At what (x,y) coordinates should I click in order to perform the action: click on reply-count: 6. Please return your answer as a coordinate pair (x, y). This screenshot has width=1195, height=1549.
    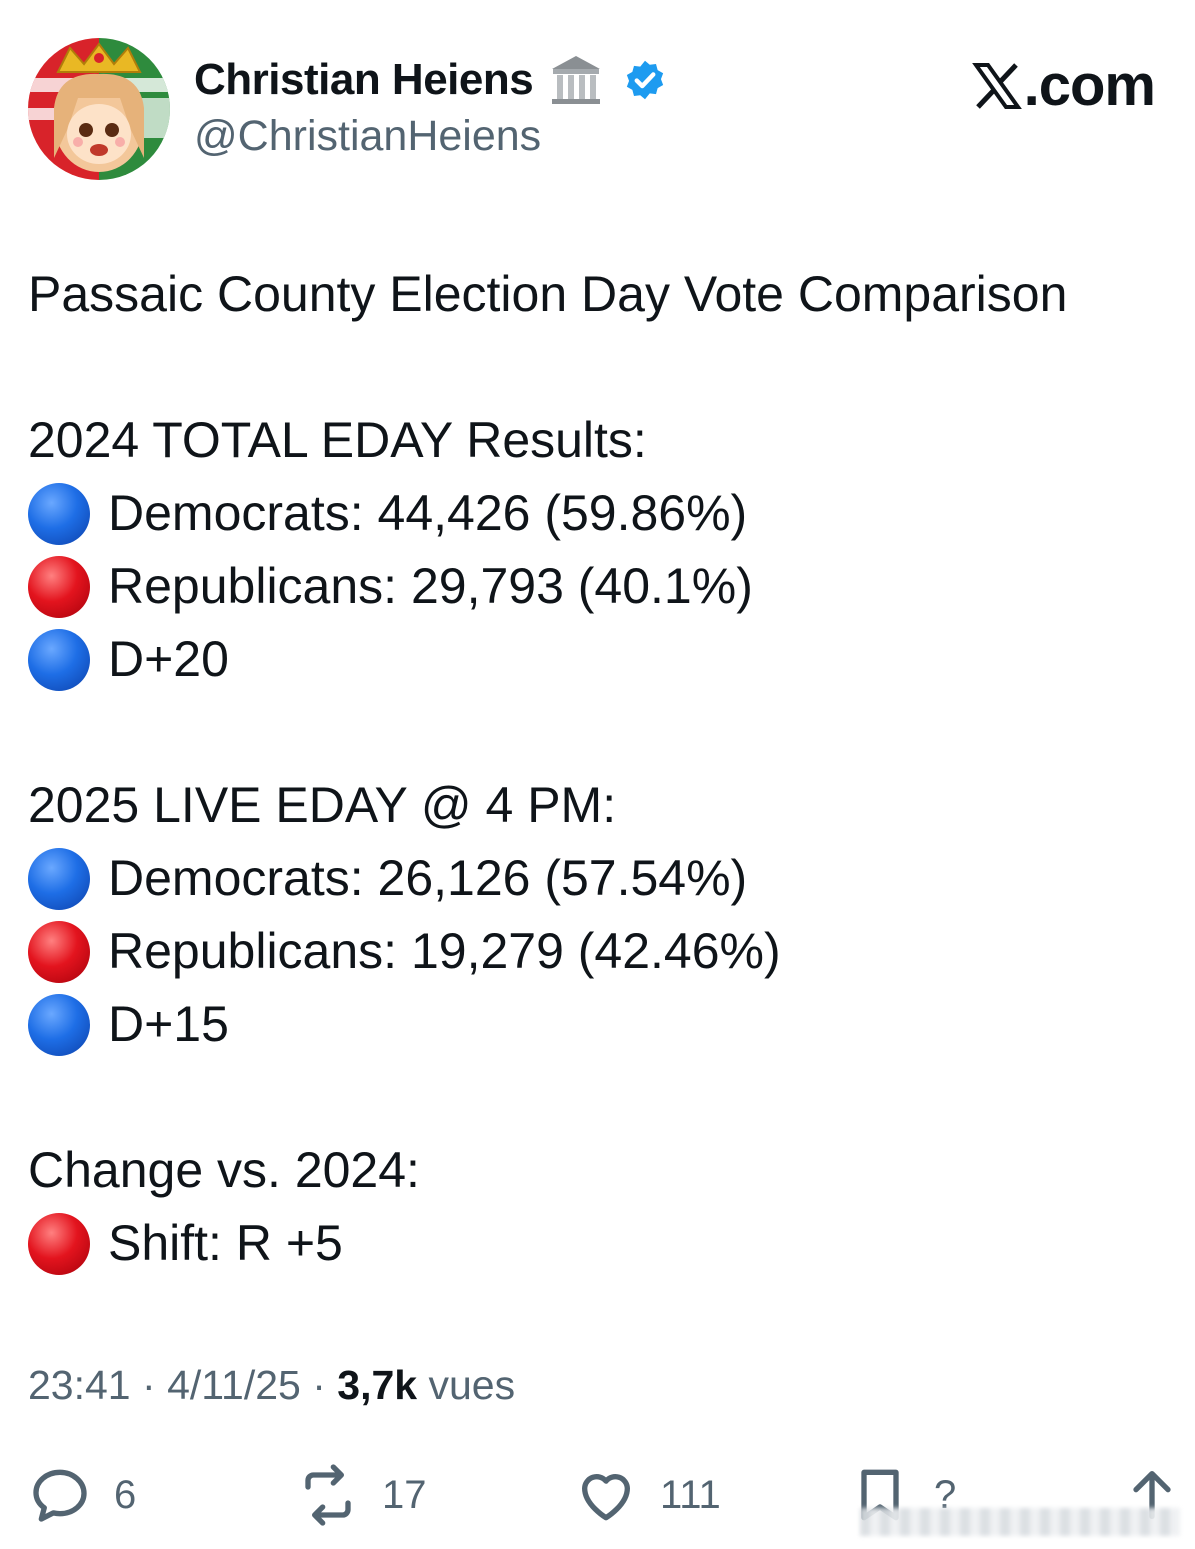
    Looking at the image, I should click on (125, 1494).